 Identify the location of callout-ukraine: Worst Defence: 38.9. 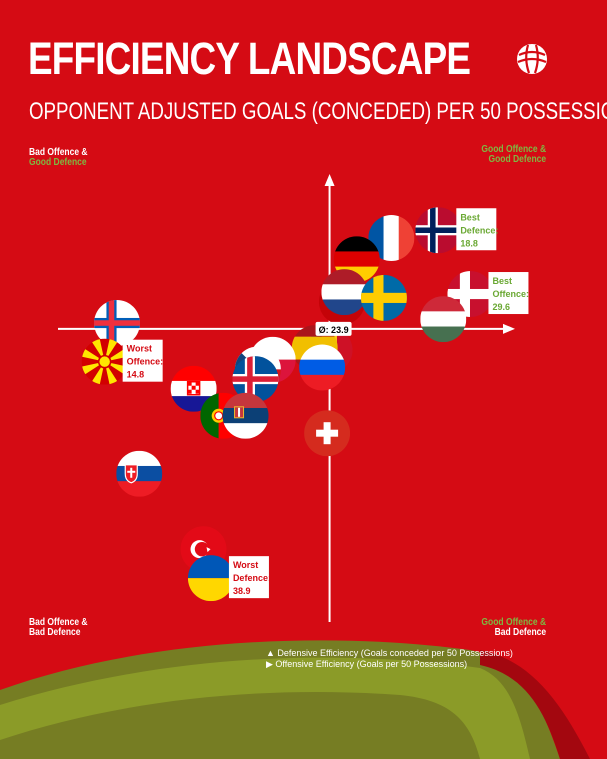
(249, 577).